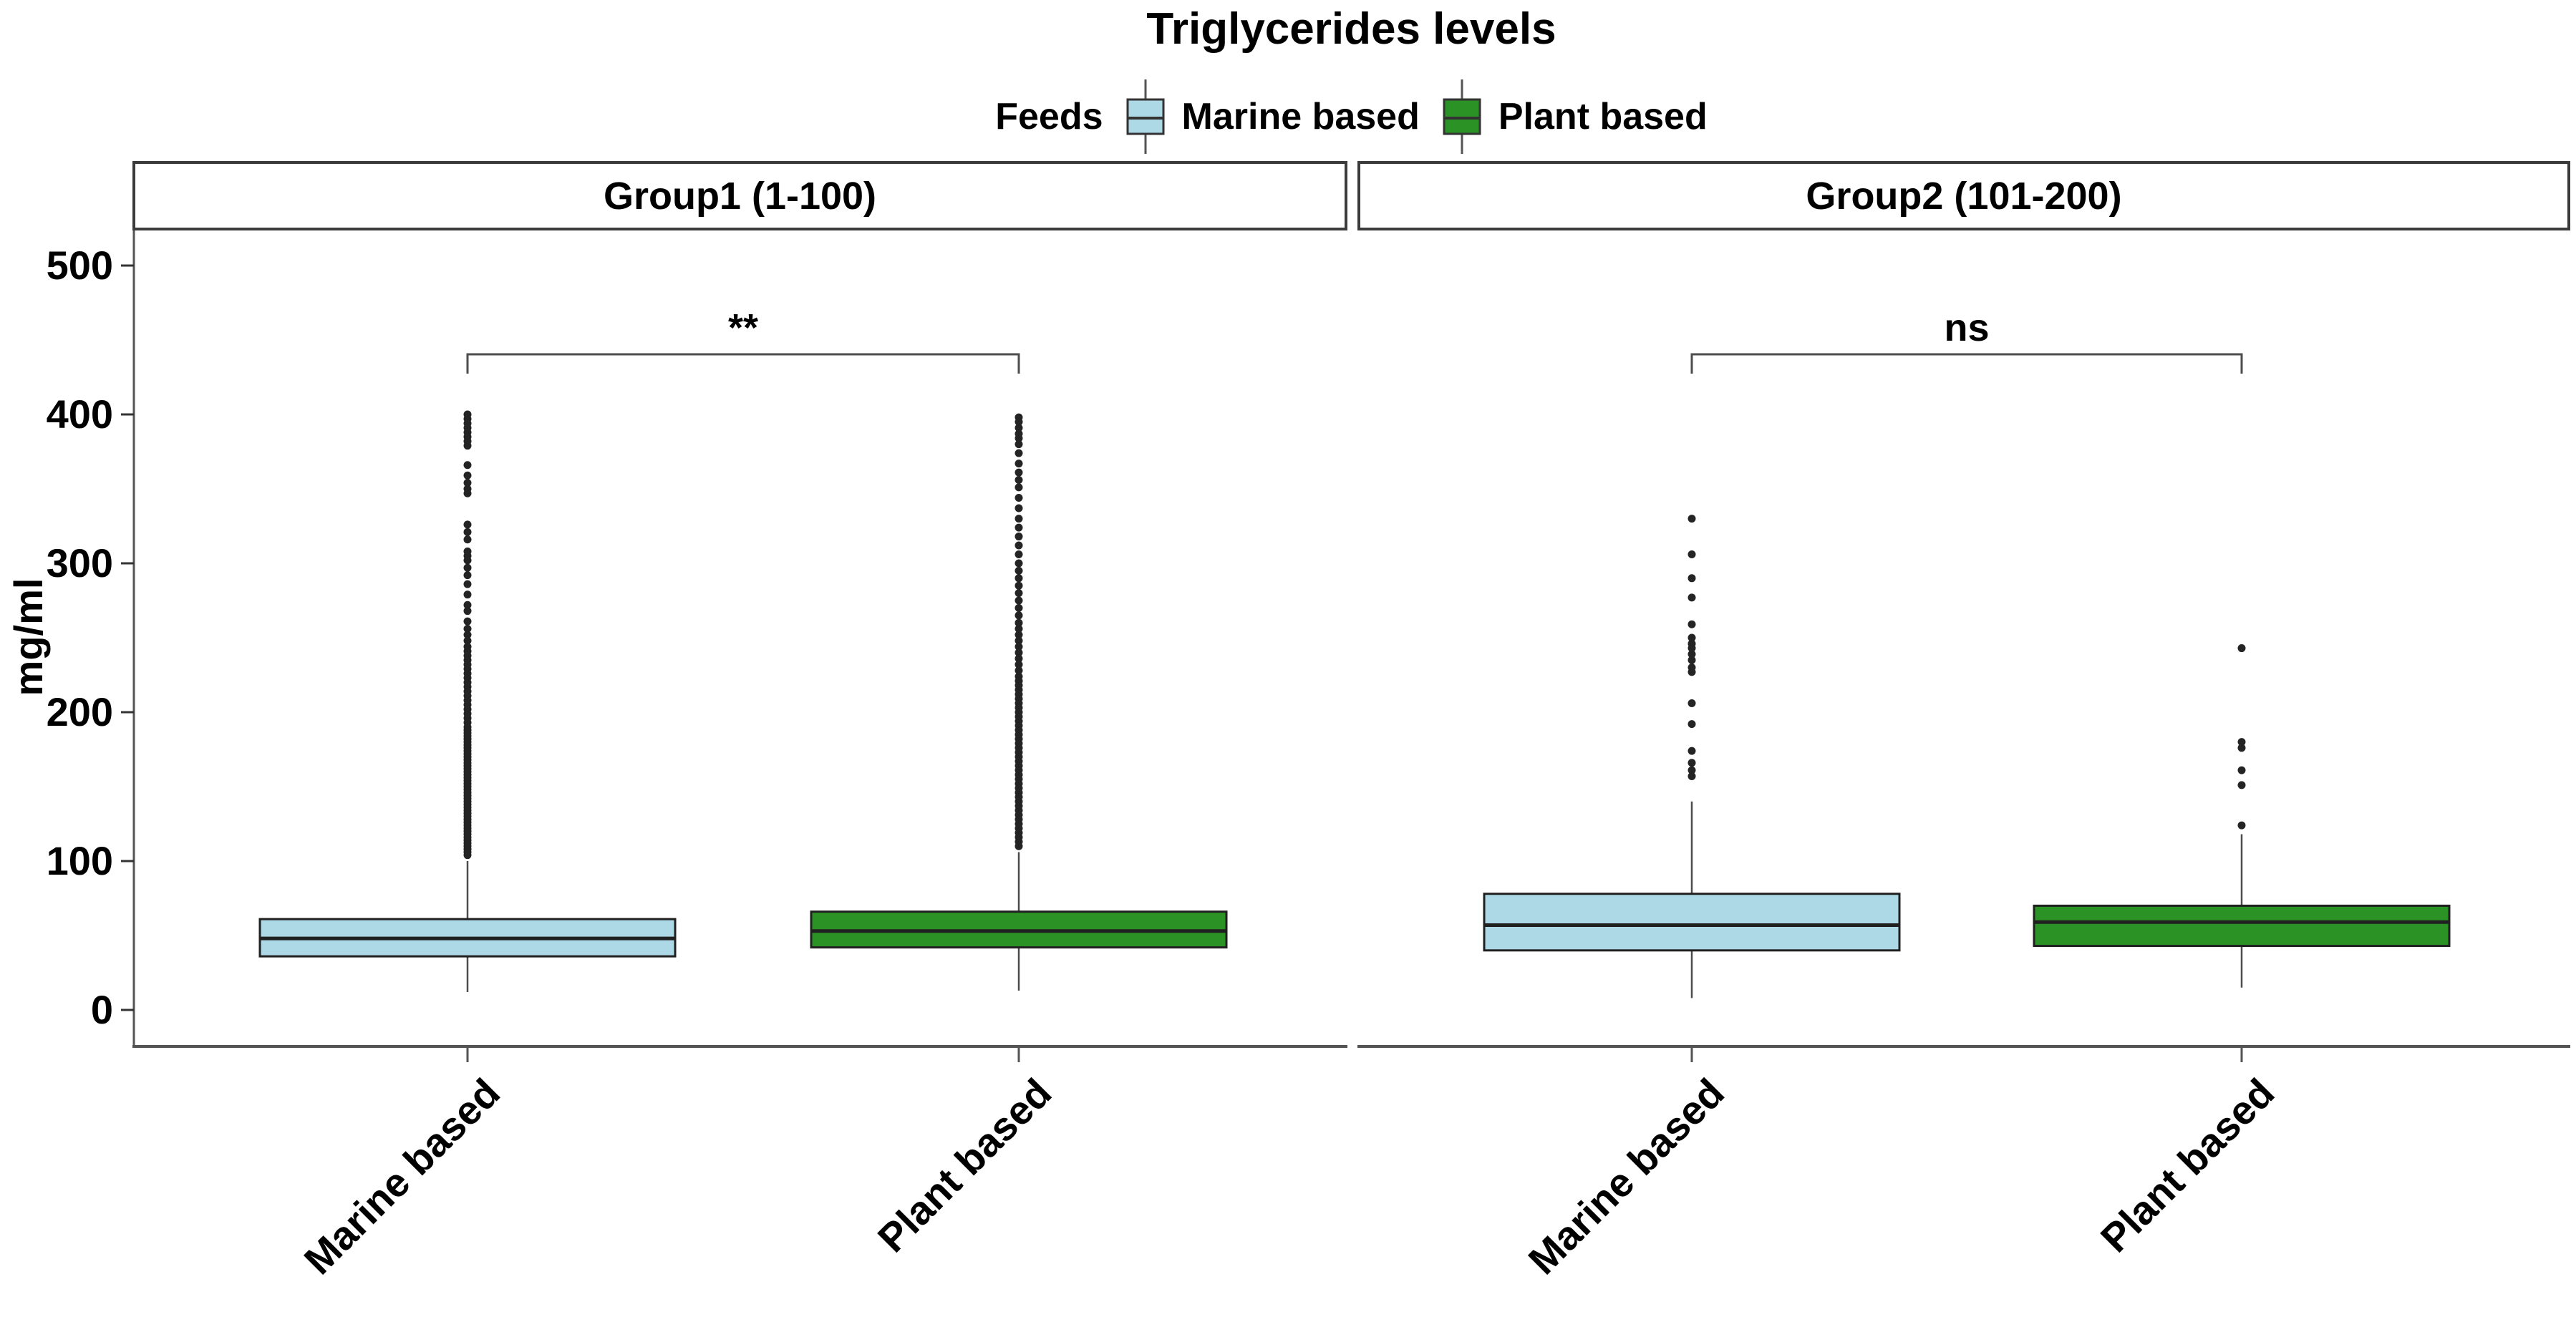 The height and width of the screenshot is (1317, 2576). Describe the element at coordinates (79, 860) in the screenshot. I see `y-tick-label: 100` at that location.